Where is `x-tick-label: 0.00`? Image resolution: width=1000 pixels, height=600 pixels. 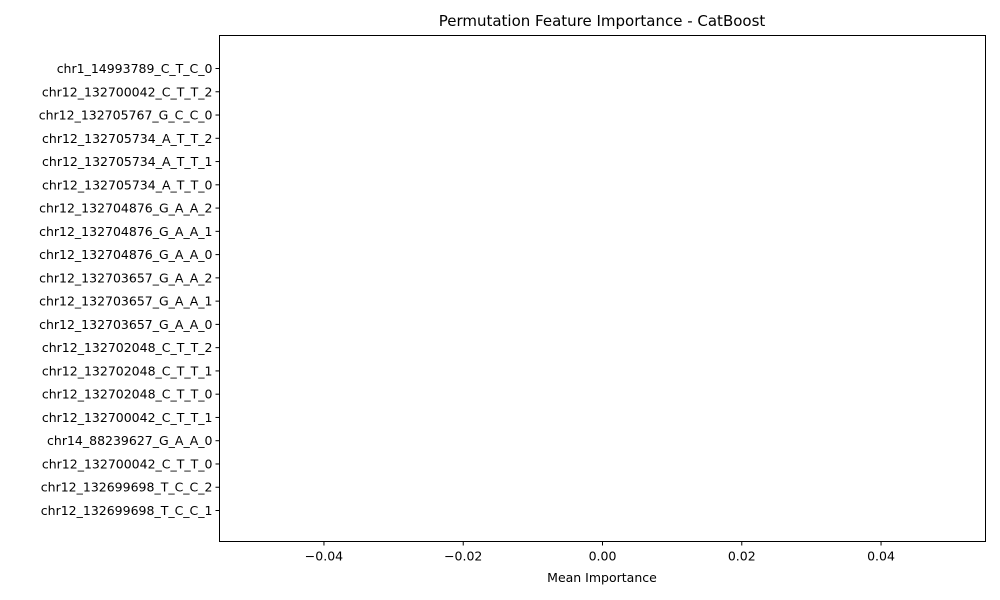
x-tick-label: 0.00 is located at coordinates (603, 556).